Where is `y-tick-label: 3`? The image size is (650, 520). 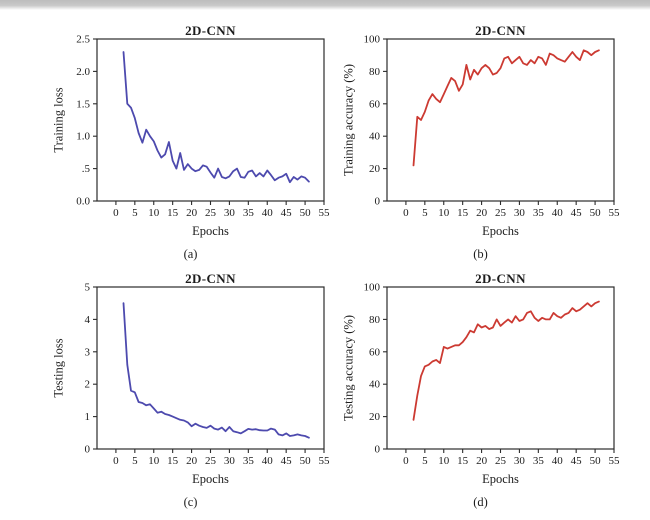
y-tick-label: 3 is located at coordinates (88, 352).